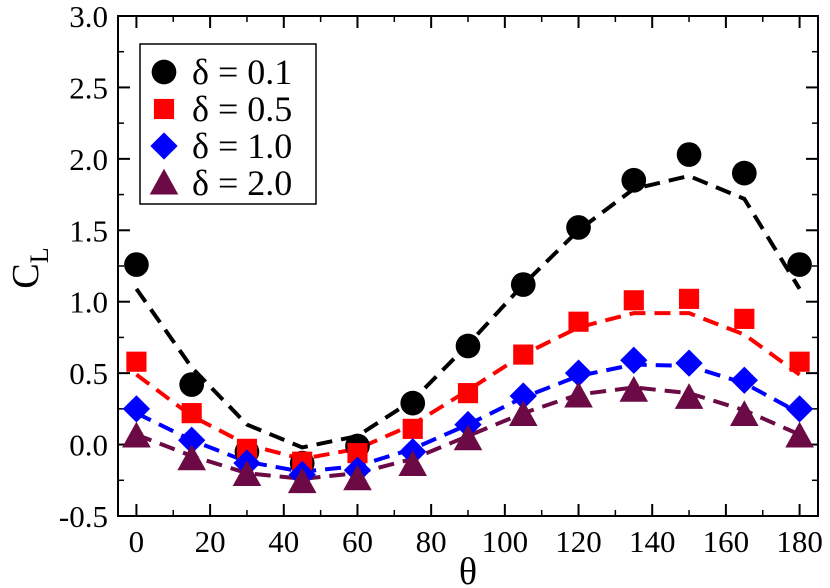  I want to click on y-tick-label: 0.5, so click(88, 373).